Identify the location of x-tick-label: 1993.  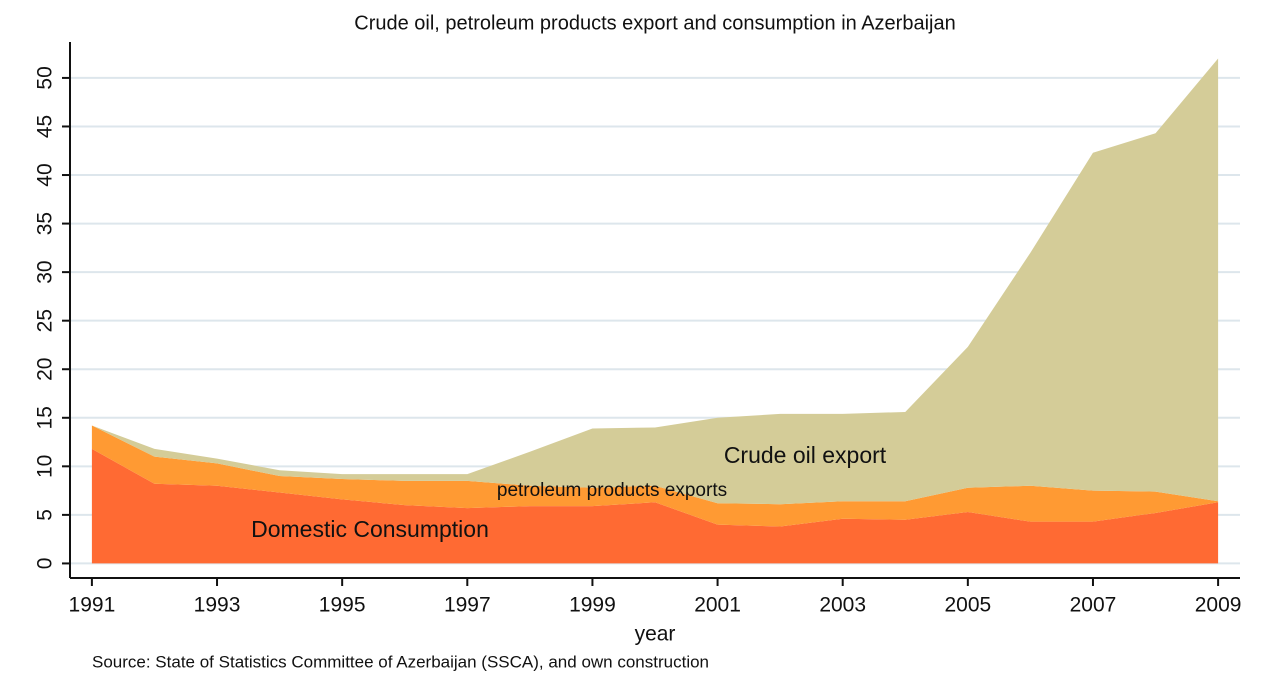
(217, 605).